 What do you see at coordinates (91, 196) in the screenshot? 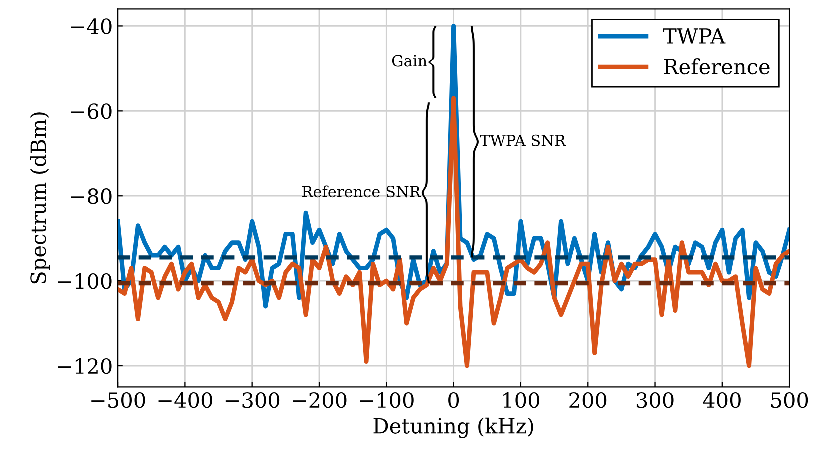
I see `y-tick-label: −80` at bounding box center [91, 196].